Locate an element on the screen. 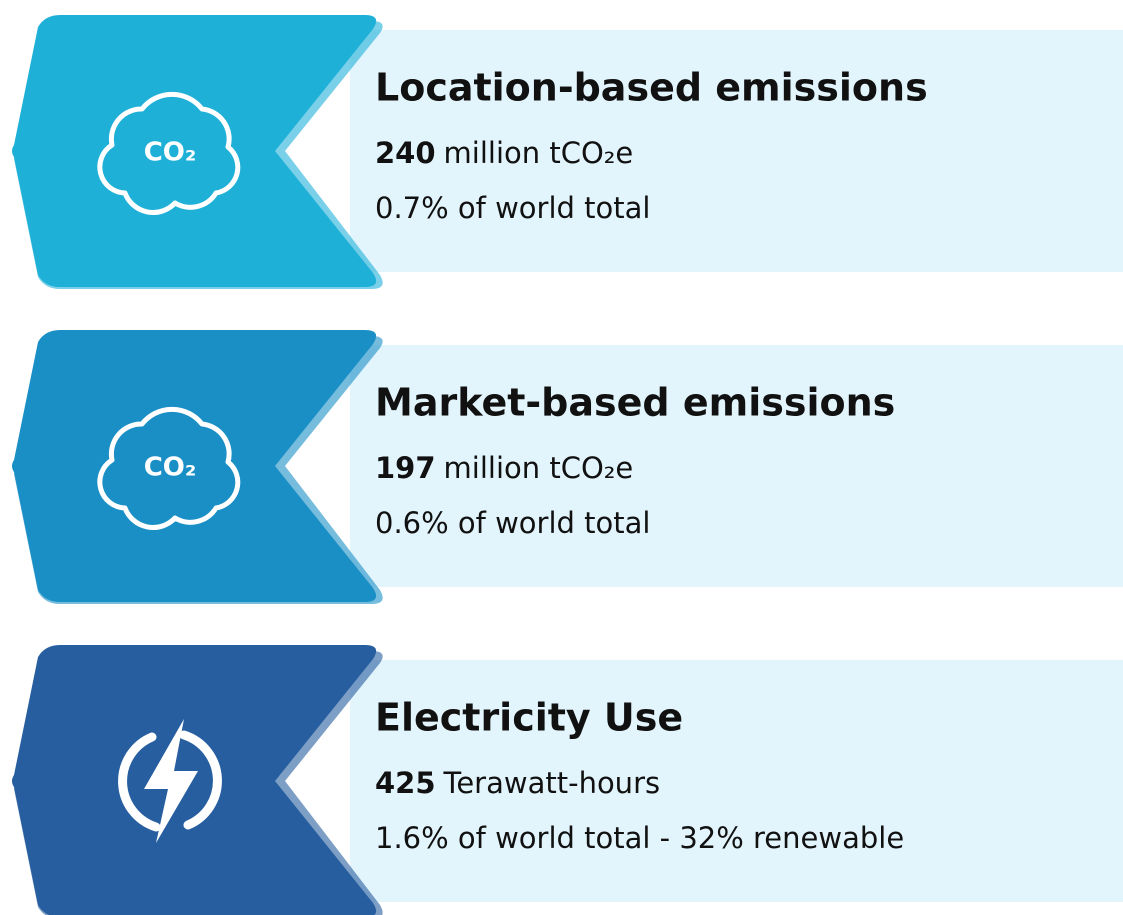 Image resolution: width=1123 pixels, height=915 pixels. power-ring is located at coordinates (170, 781).